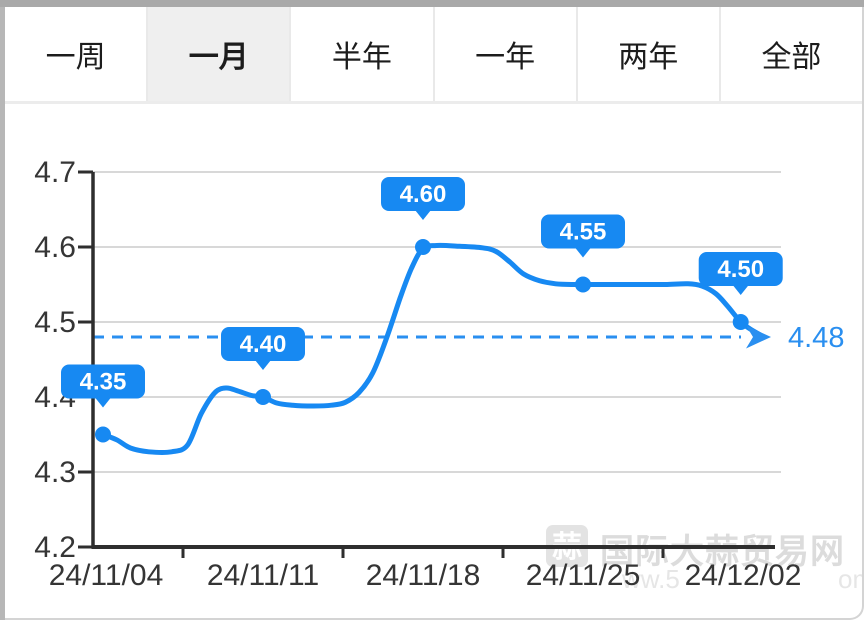 The image size is (864, 625). I want to click on bubble-value-label: 4.60, so click(423, 194).